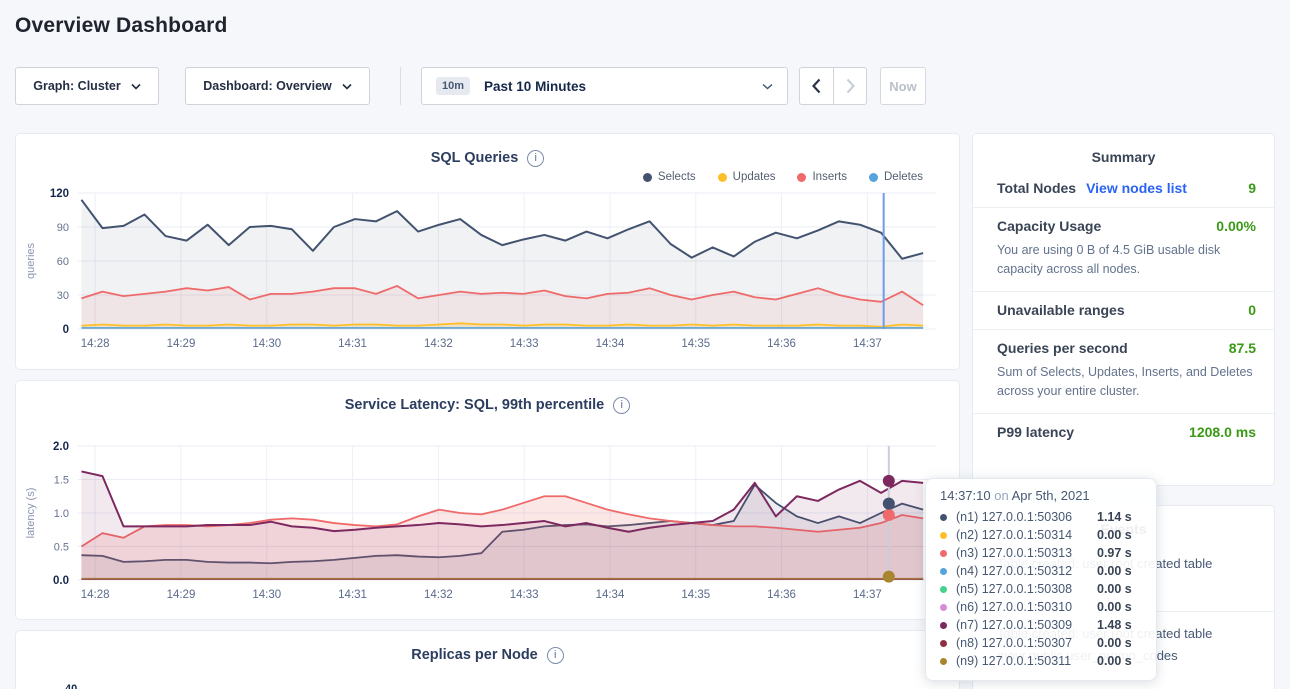 The width and height of the screenshot is (1290, 689). I want to click on view-nodes-list-link: View nodes list, so click(1136, 188).